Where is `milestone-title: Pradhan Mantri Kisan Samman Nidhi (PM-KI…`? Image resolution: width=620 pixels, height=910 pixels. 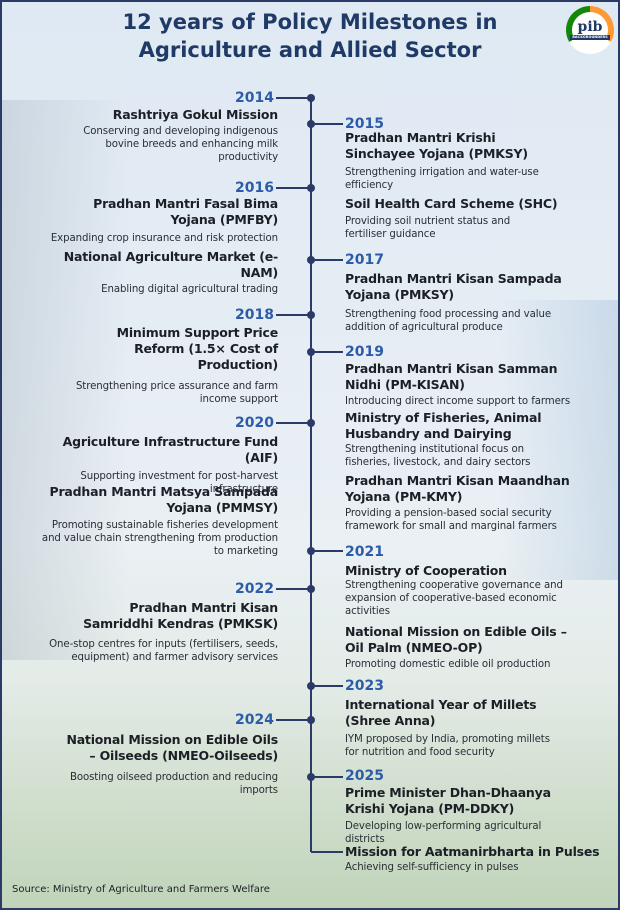
milestone-title: Pradhan Mantri Kisan Samman Nidhi (PM-KI… is located at coordinates (451, 376).